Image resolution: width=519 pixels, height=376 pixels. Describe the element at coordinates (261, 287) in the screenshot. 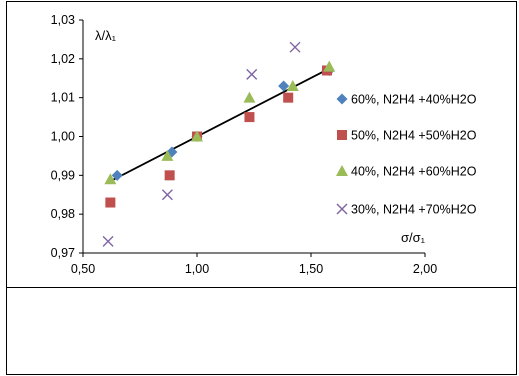

I see `frame-divider` at that location.